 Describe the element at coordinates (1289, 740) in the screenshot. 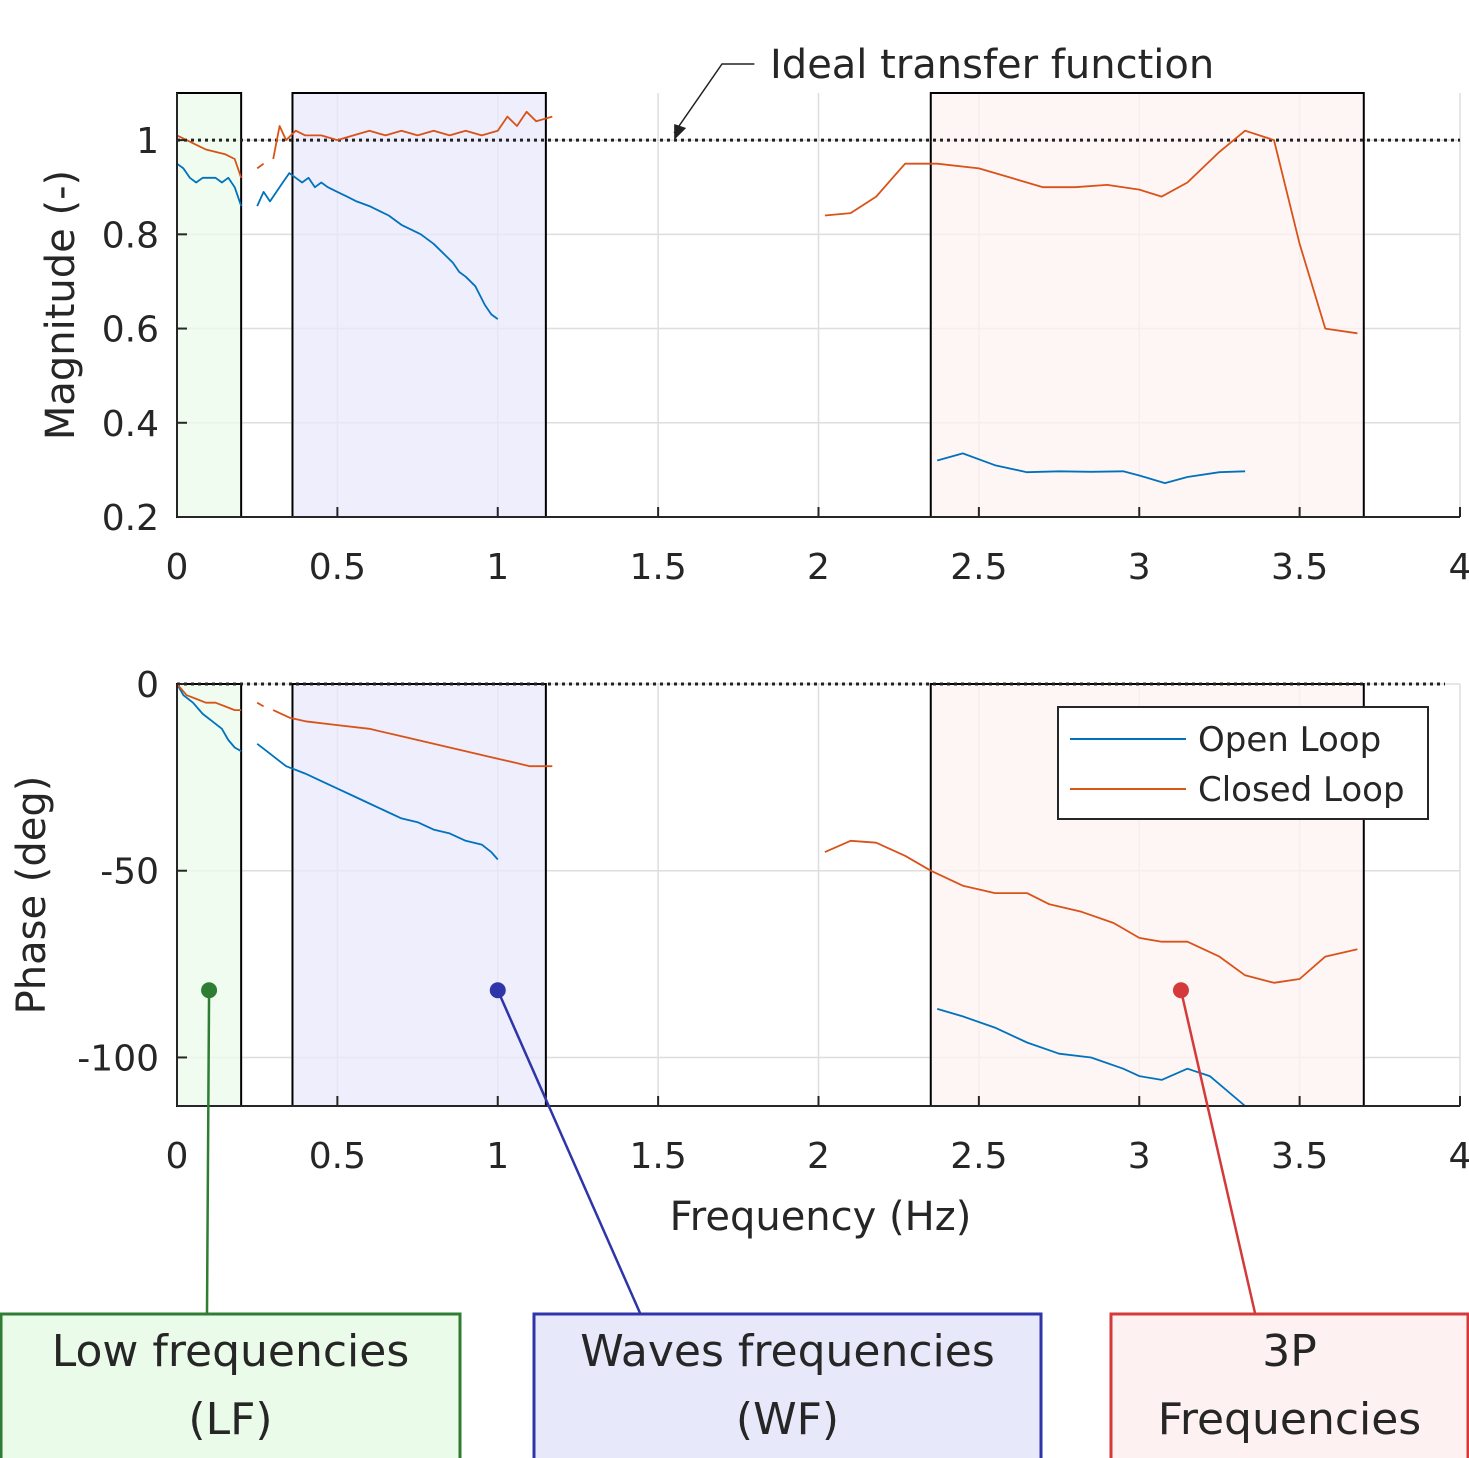

I see `legend-label-open-loop: Open Loop` at that location.